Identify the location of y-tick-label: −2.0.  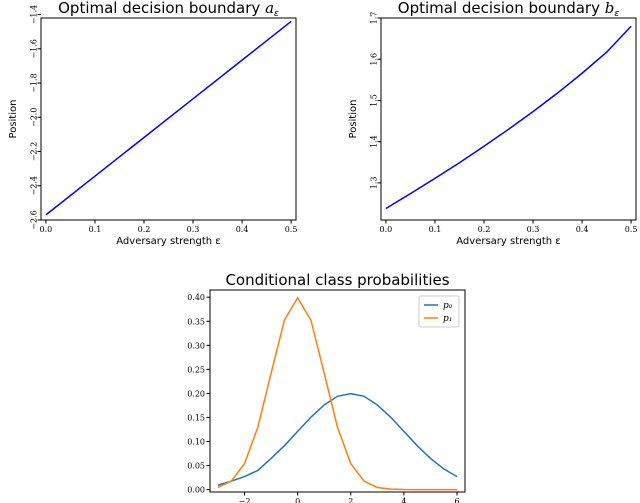
(33, 117).